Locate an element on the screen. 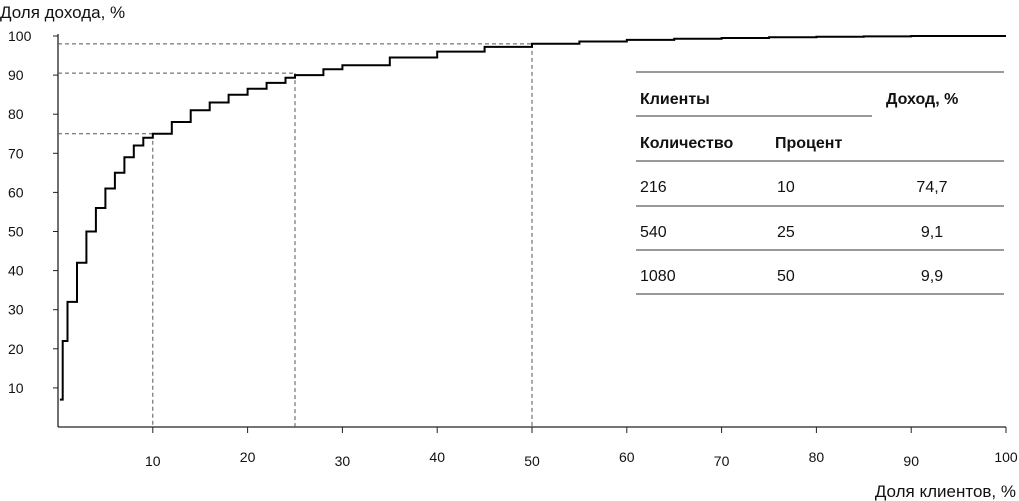 The height and width of the screenshot is (501, 1019). y-tick-label: 60 is located at coordinates (16, 192).